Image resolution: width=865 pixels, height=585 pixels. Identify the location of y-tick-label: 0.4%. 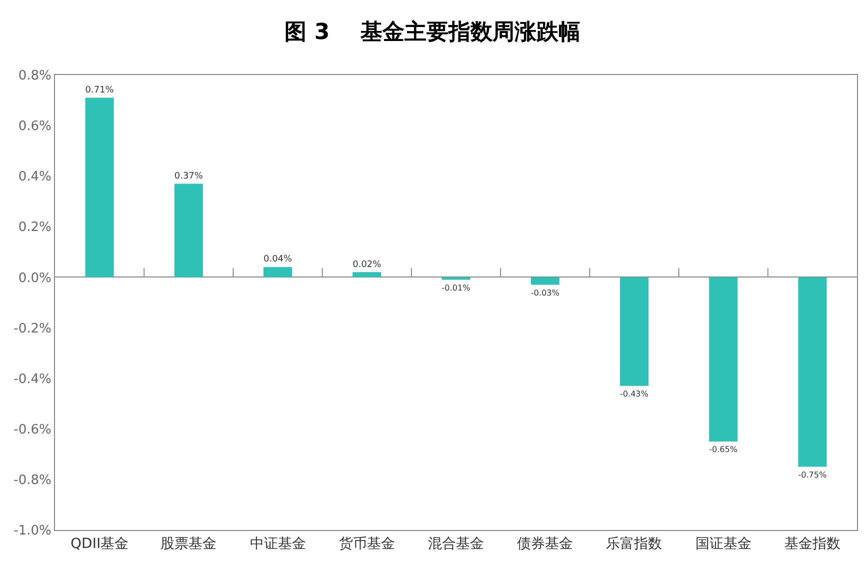
(35, 177).